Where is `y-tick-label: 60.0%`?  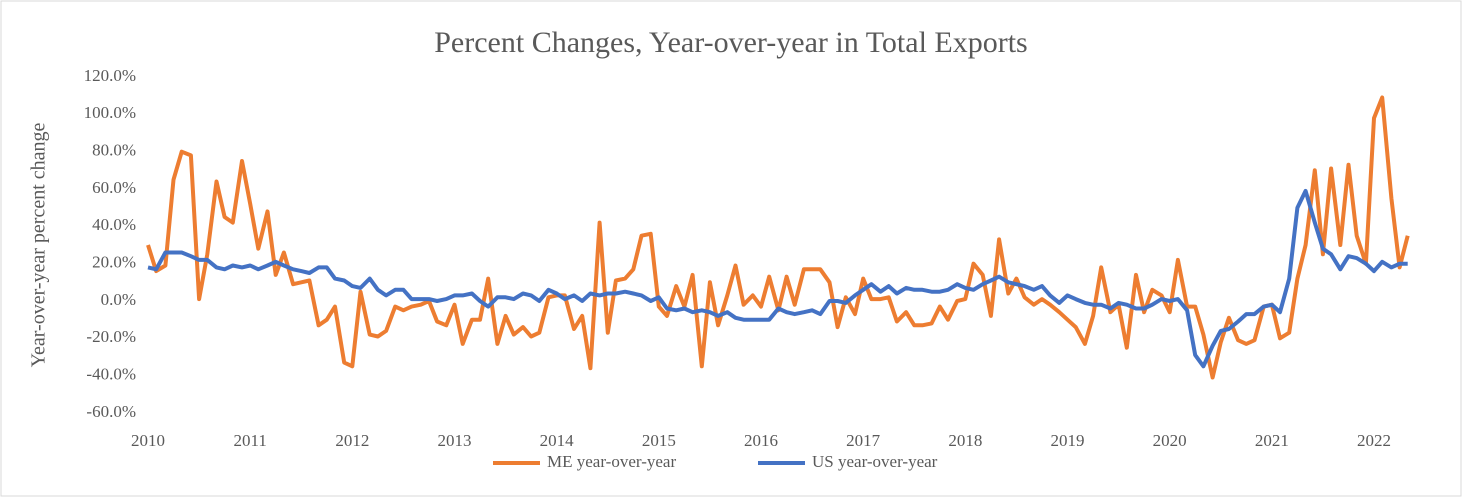 y-tick-label: 60.0% is located at coordinates (114, 187).